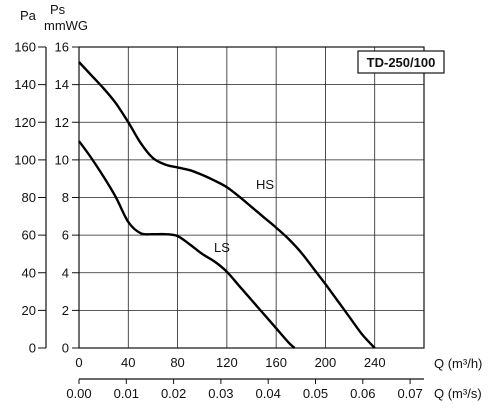 The width and height of the screenshot is (500, 409). I want to click on y-tick-label-pa: 80, so click(29, 197).